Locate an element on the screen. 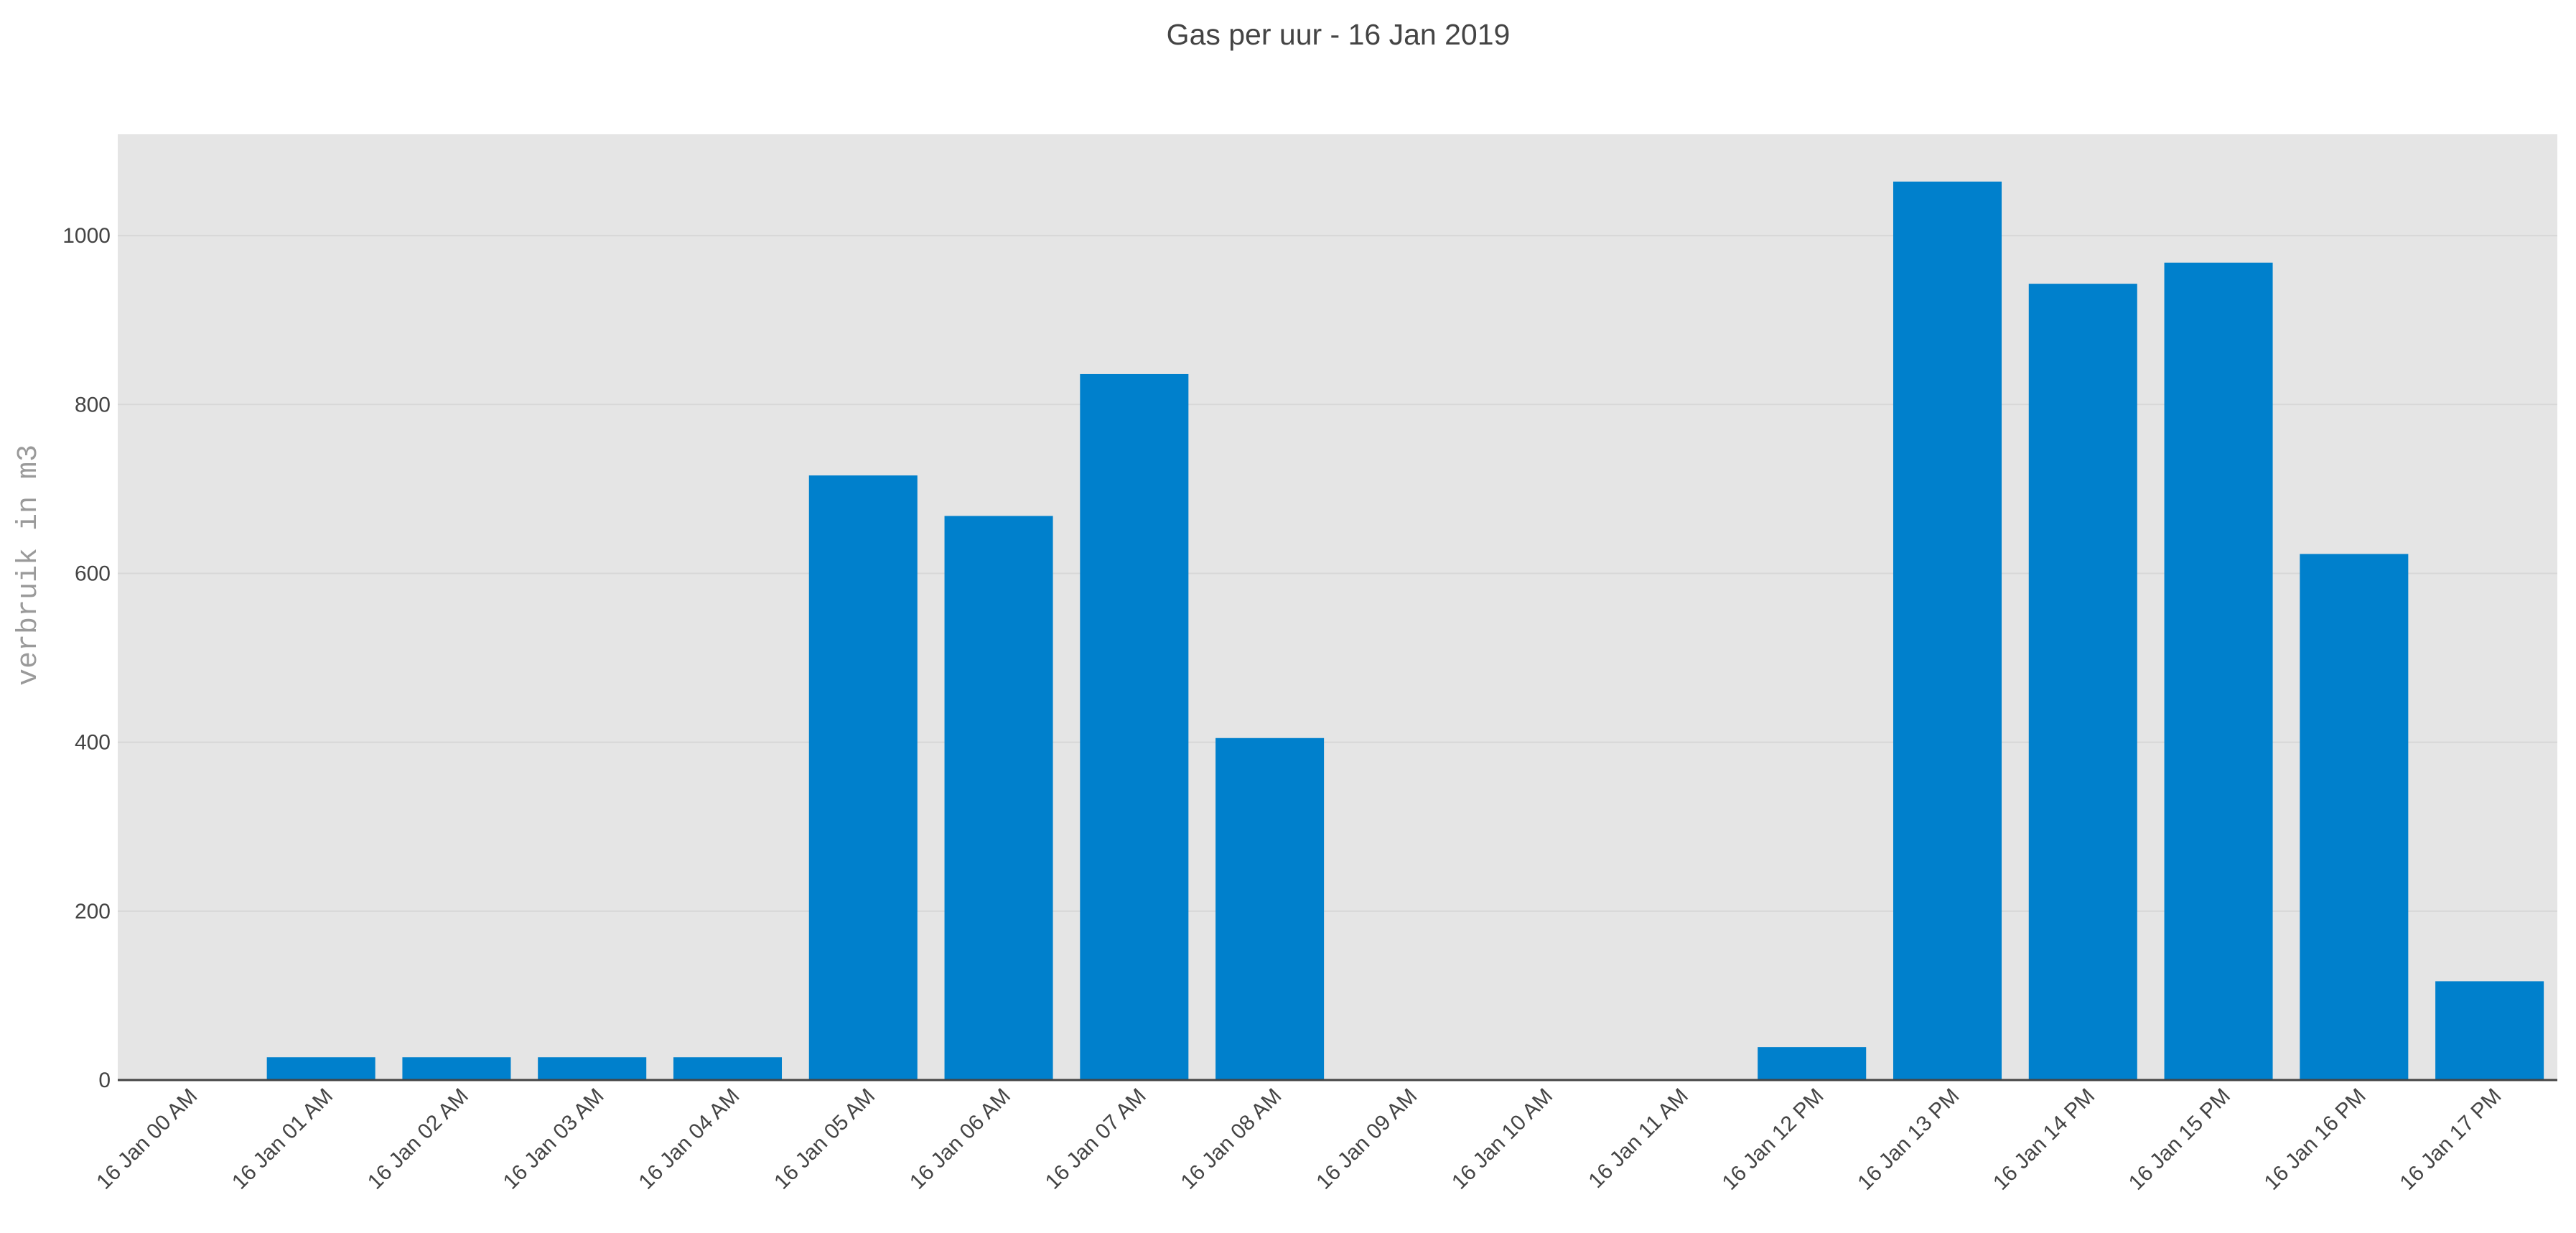  x-tick-label: 16 Jan 08 AM is located at coordinates (1231, 1139).